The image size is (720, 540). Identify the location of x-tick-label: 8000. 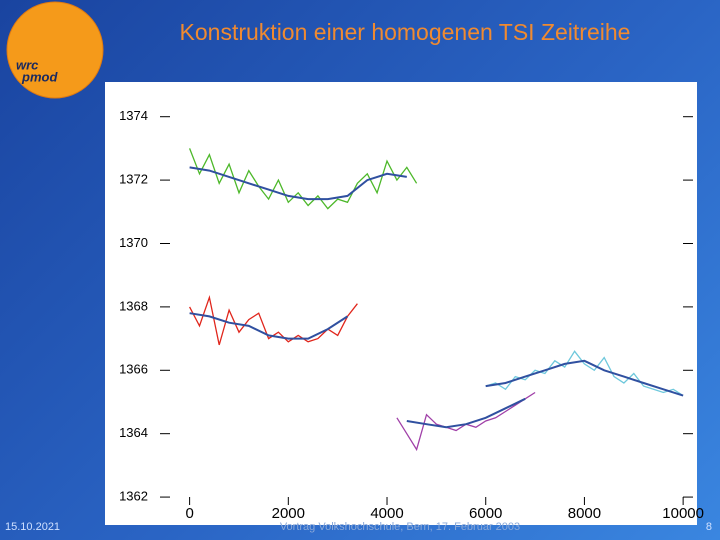
(584, 513).